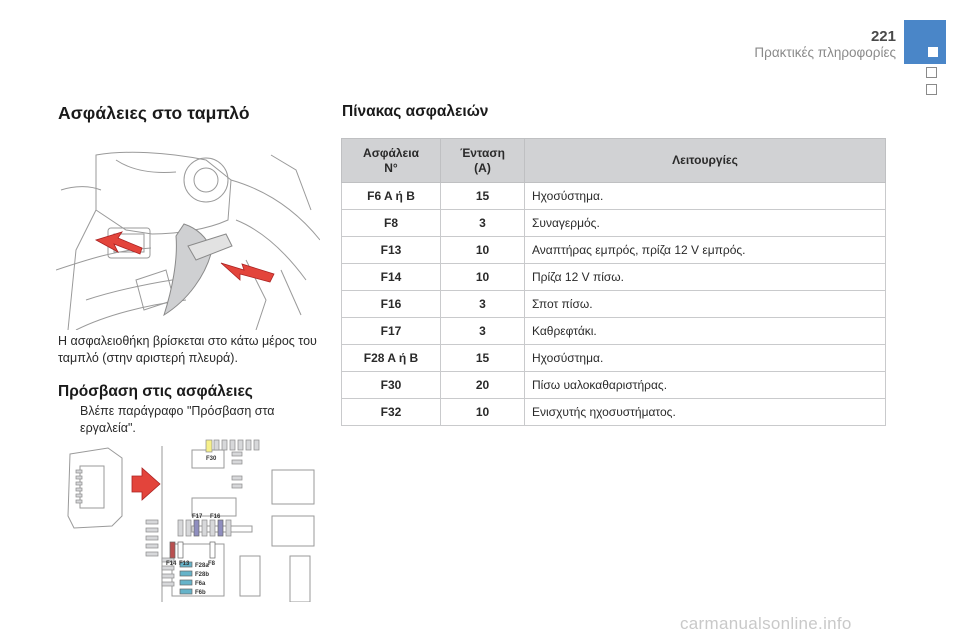  I want to click on function-cell: Συναγερμός., so click(705, 223).